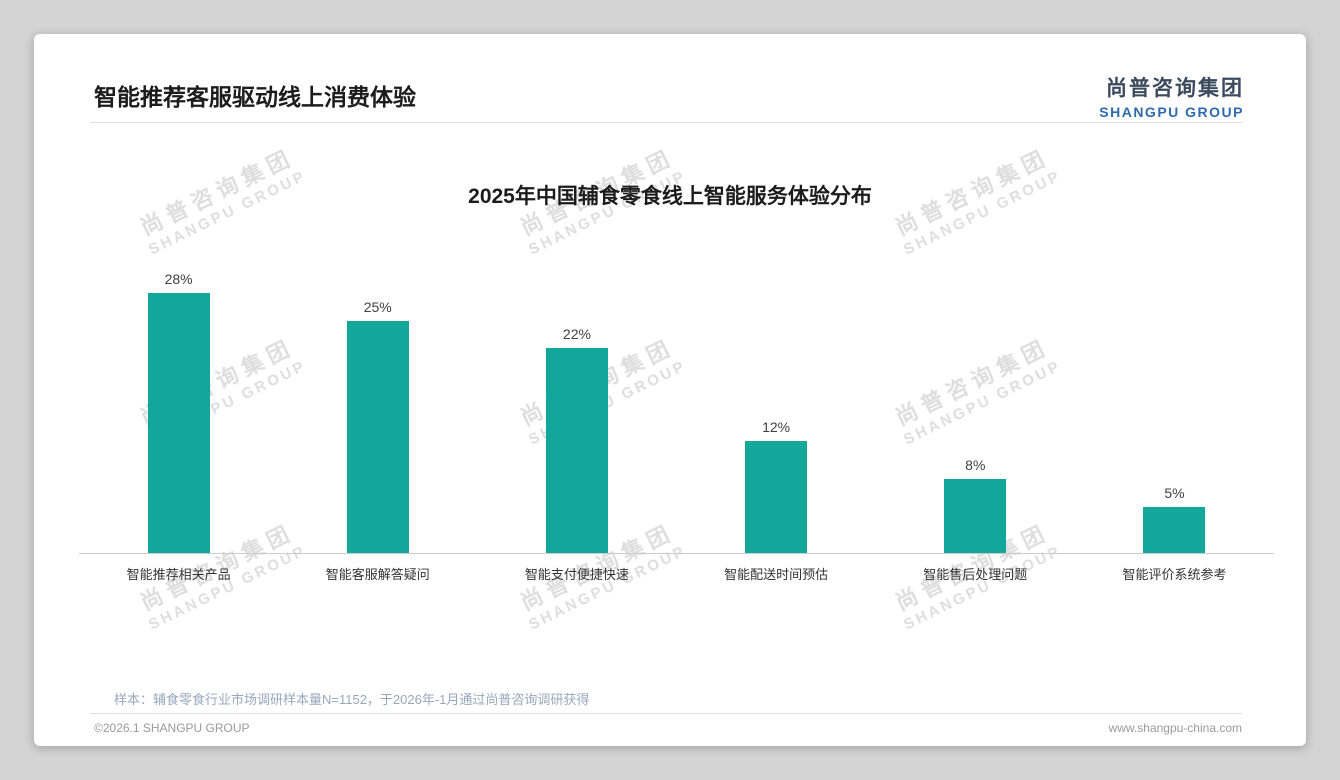  What do you see at coordinates (975, 388) in the screenshot?
I see `bar-column: 8%` at bounding box center [975, 388].